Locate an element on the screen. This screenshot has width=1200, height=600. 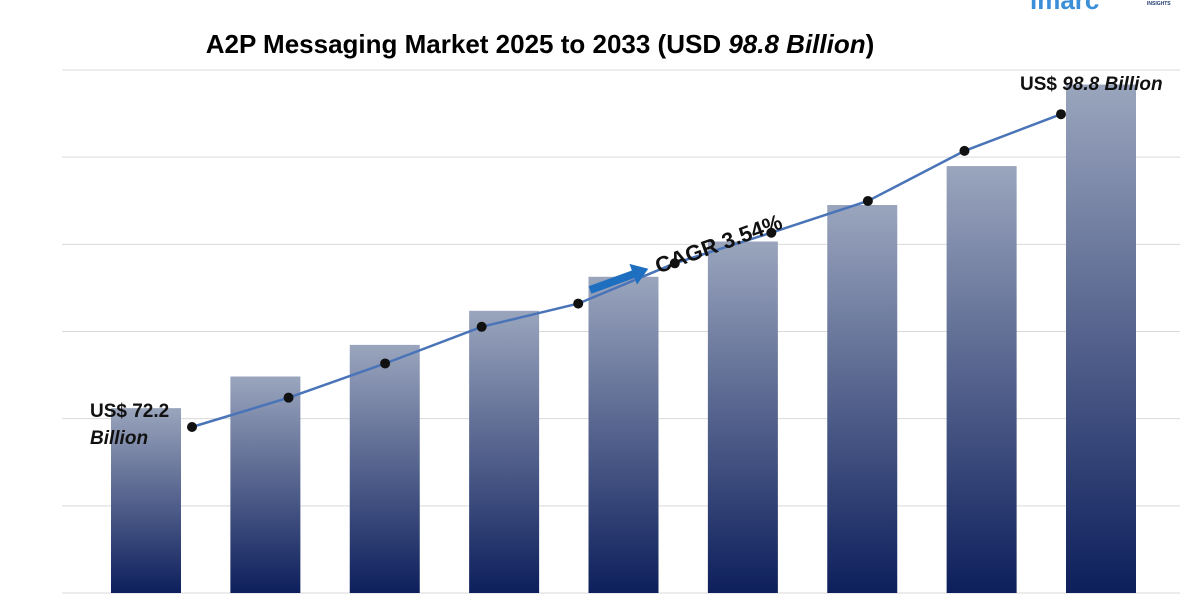
start-unit-label: Billion is located at coordinates (119, 438).